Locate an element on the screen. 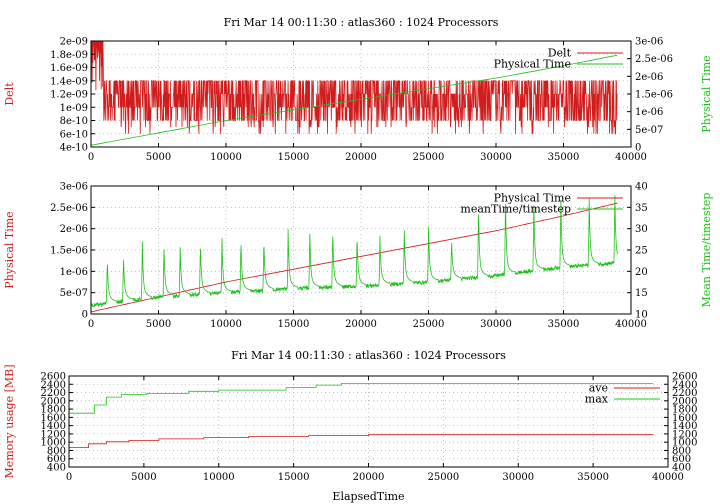 This screenshot has height=504, width=720. y2-tick-label: 25 is located at coordinates (641, 251).